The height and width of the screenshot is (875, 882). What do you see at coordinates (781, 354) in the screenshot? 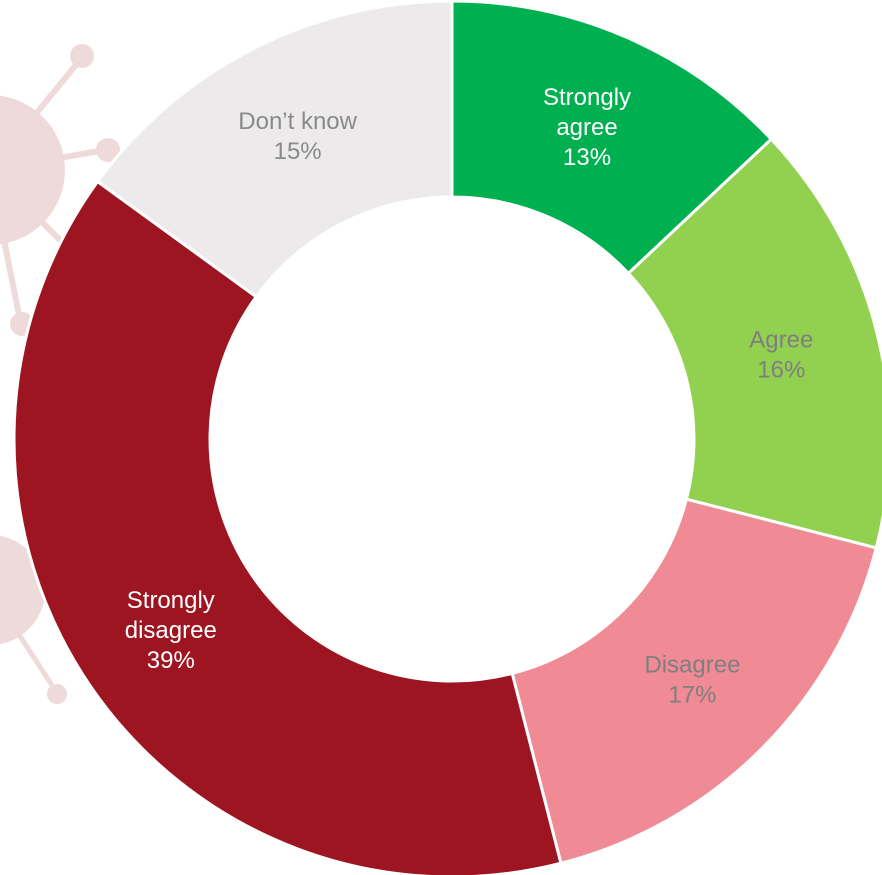
I see `data-label-agree: Agree 16%` at bounding box center [781, 354].